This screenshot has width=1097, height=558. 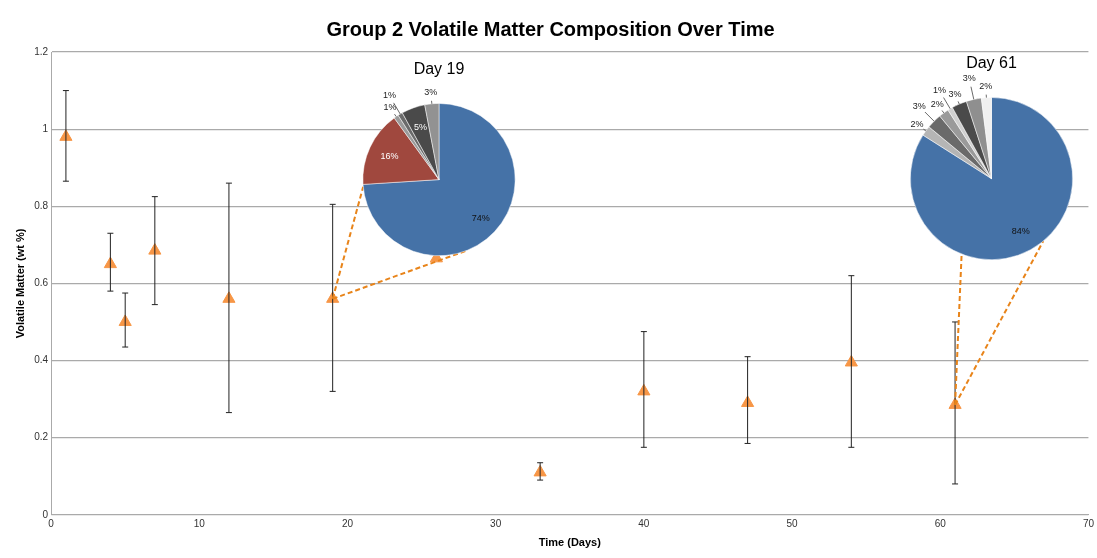 What do you see at coordinates (41, 360) in the screenshot?
I see `y-tick-label: 0.4` at bounding box center [41, 360].